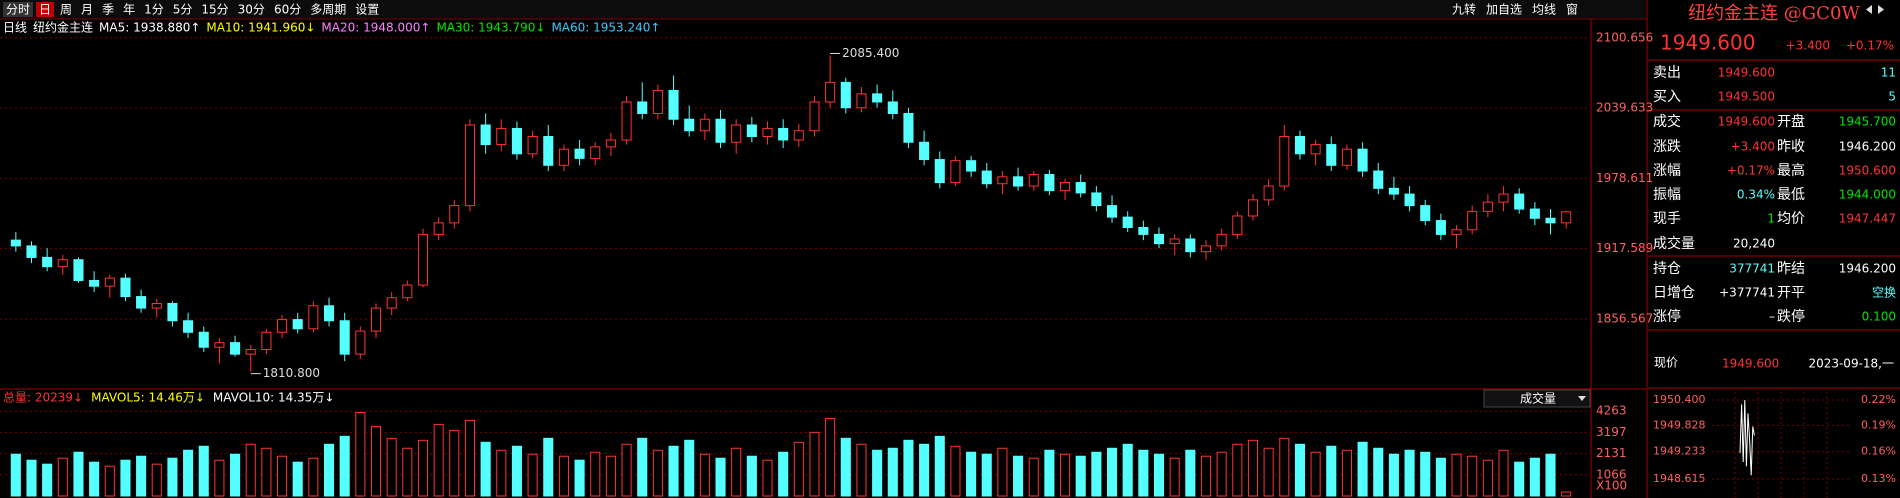  Describe the element at coordinates (251, 10) in the screenshot. I see `period-button: 30分` at that location.